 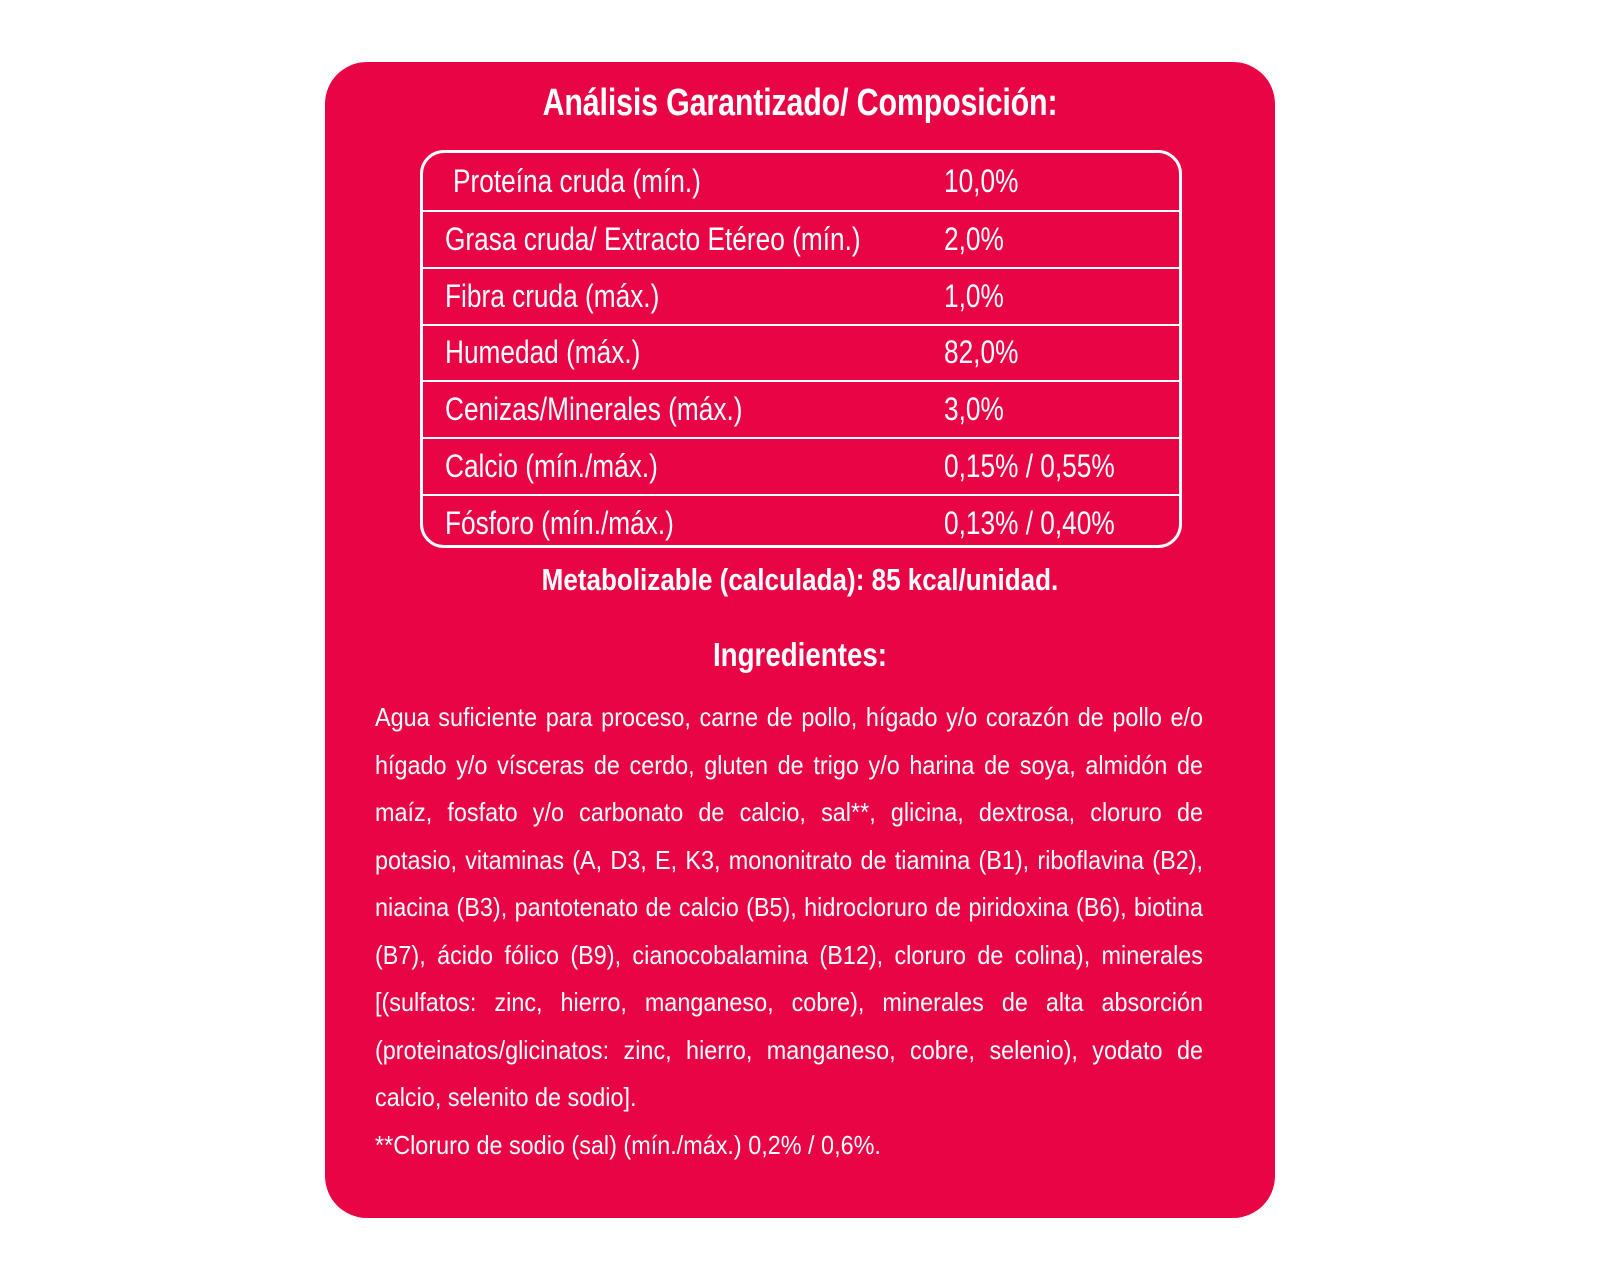 I want to click on table-row: Grasa cruda/ Extracto Etéreo (mín.) 2,0%, so click(x=801, y=238).